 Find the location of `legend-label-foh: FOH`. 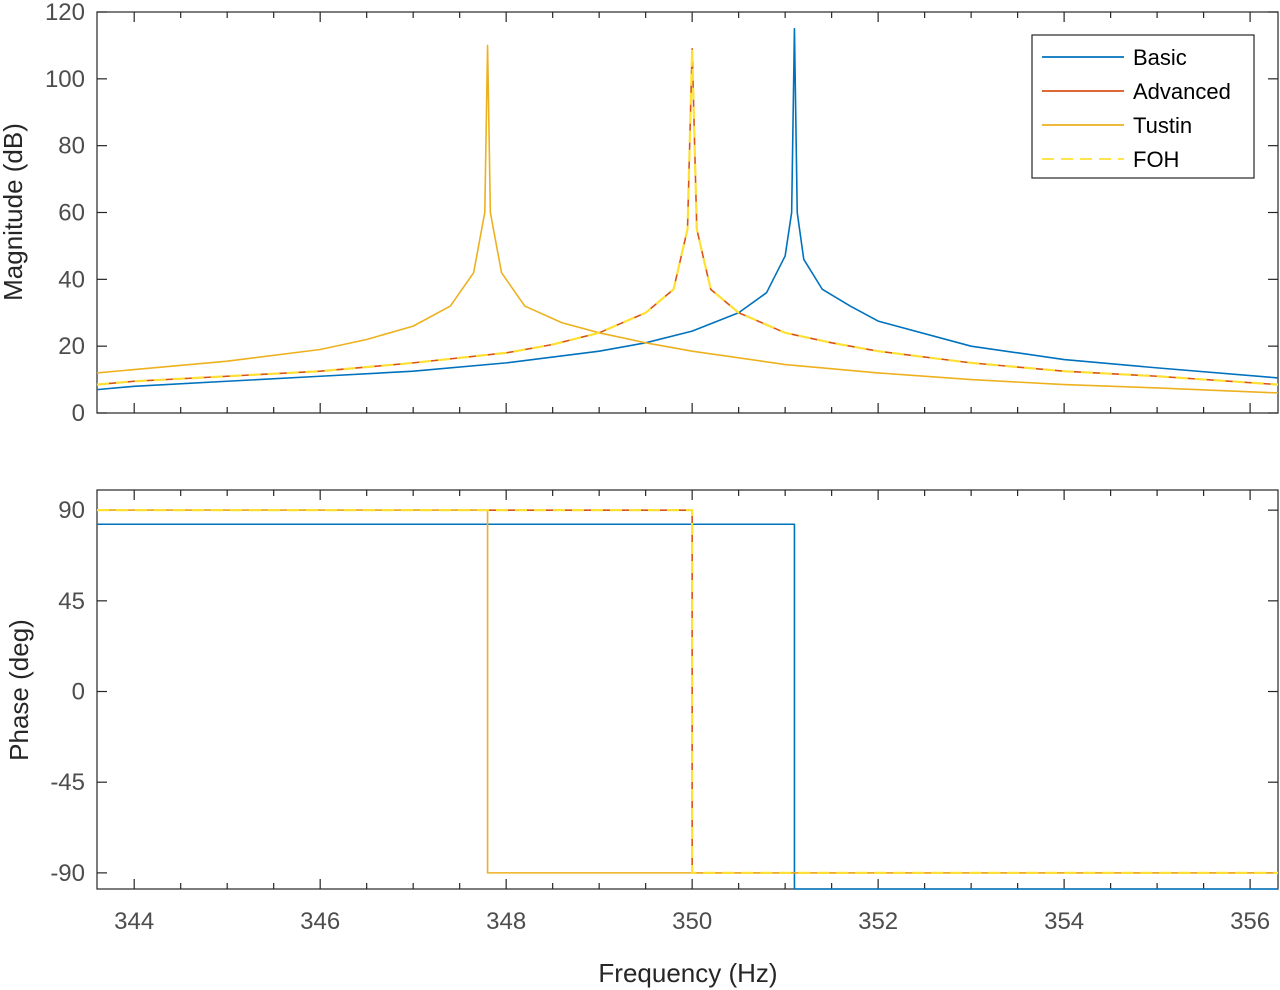

legend-label-foh: FOH is located at coordinates (1156, 159).